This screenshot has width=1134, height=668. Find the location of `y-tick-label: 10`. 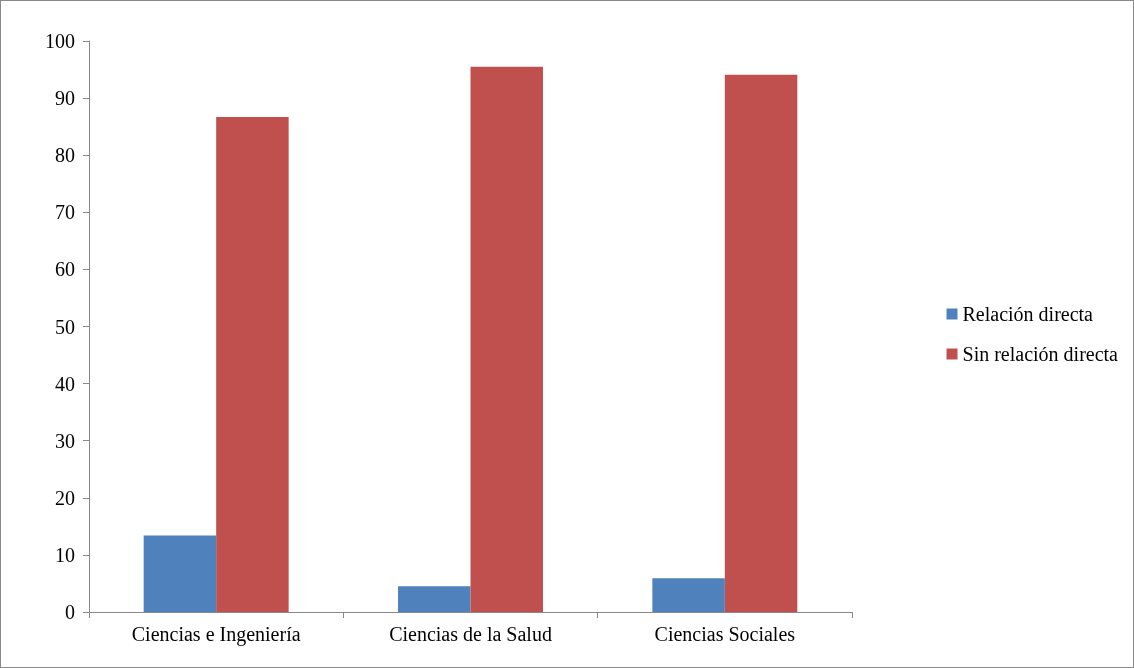

y-tick-label: 10 is located at coordinates (65, 554).